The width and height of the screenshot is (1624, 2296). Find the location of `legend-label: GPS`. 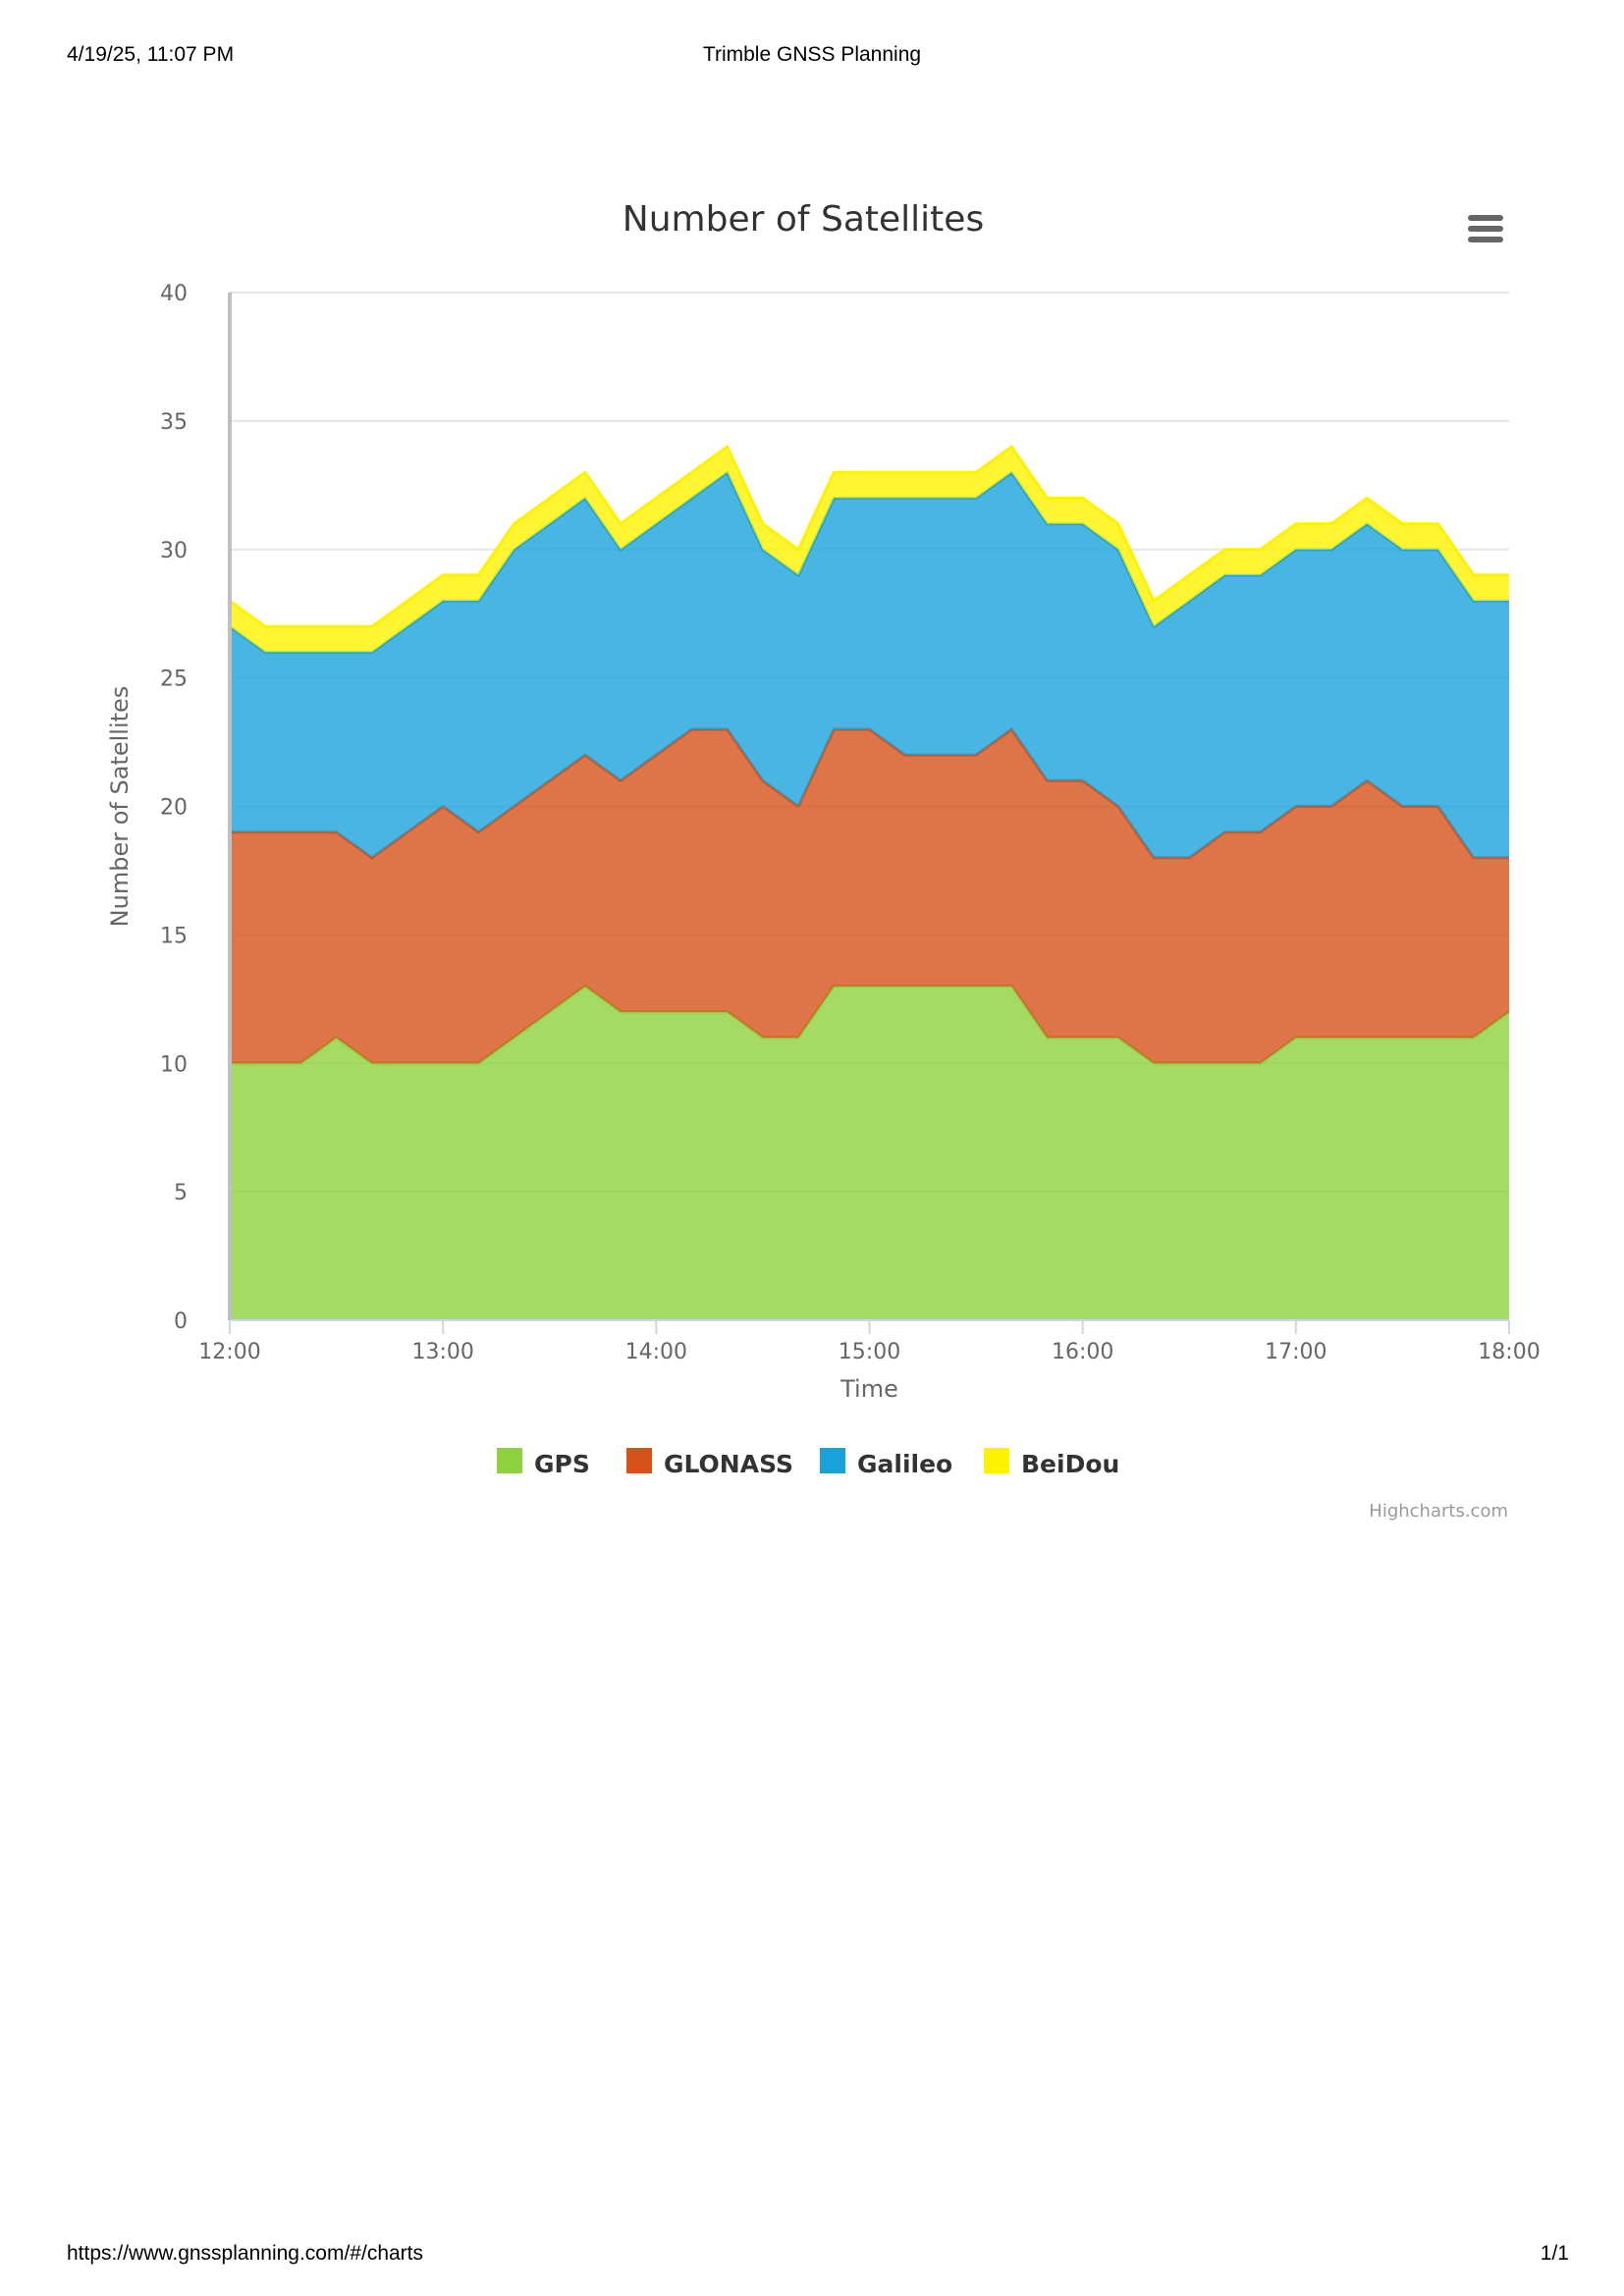

legend-label: GPS is located at coordinates (562, 1464).